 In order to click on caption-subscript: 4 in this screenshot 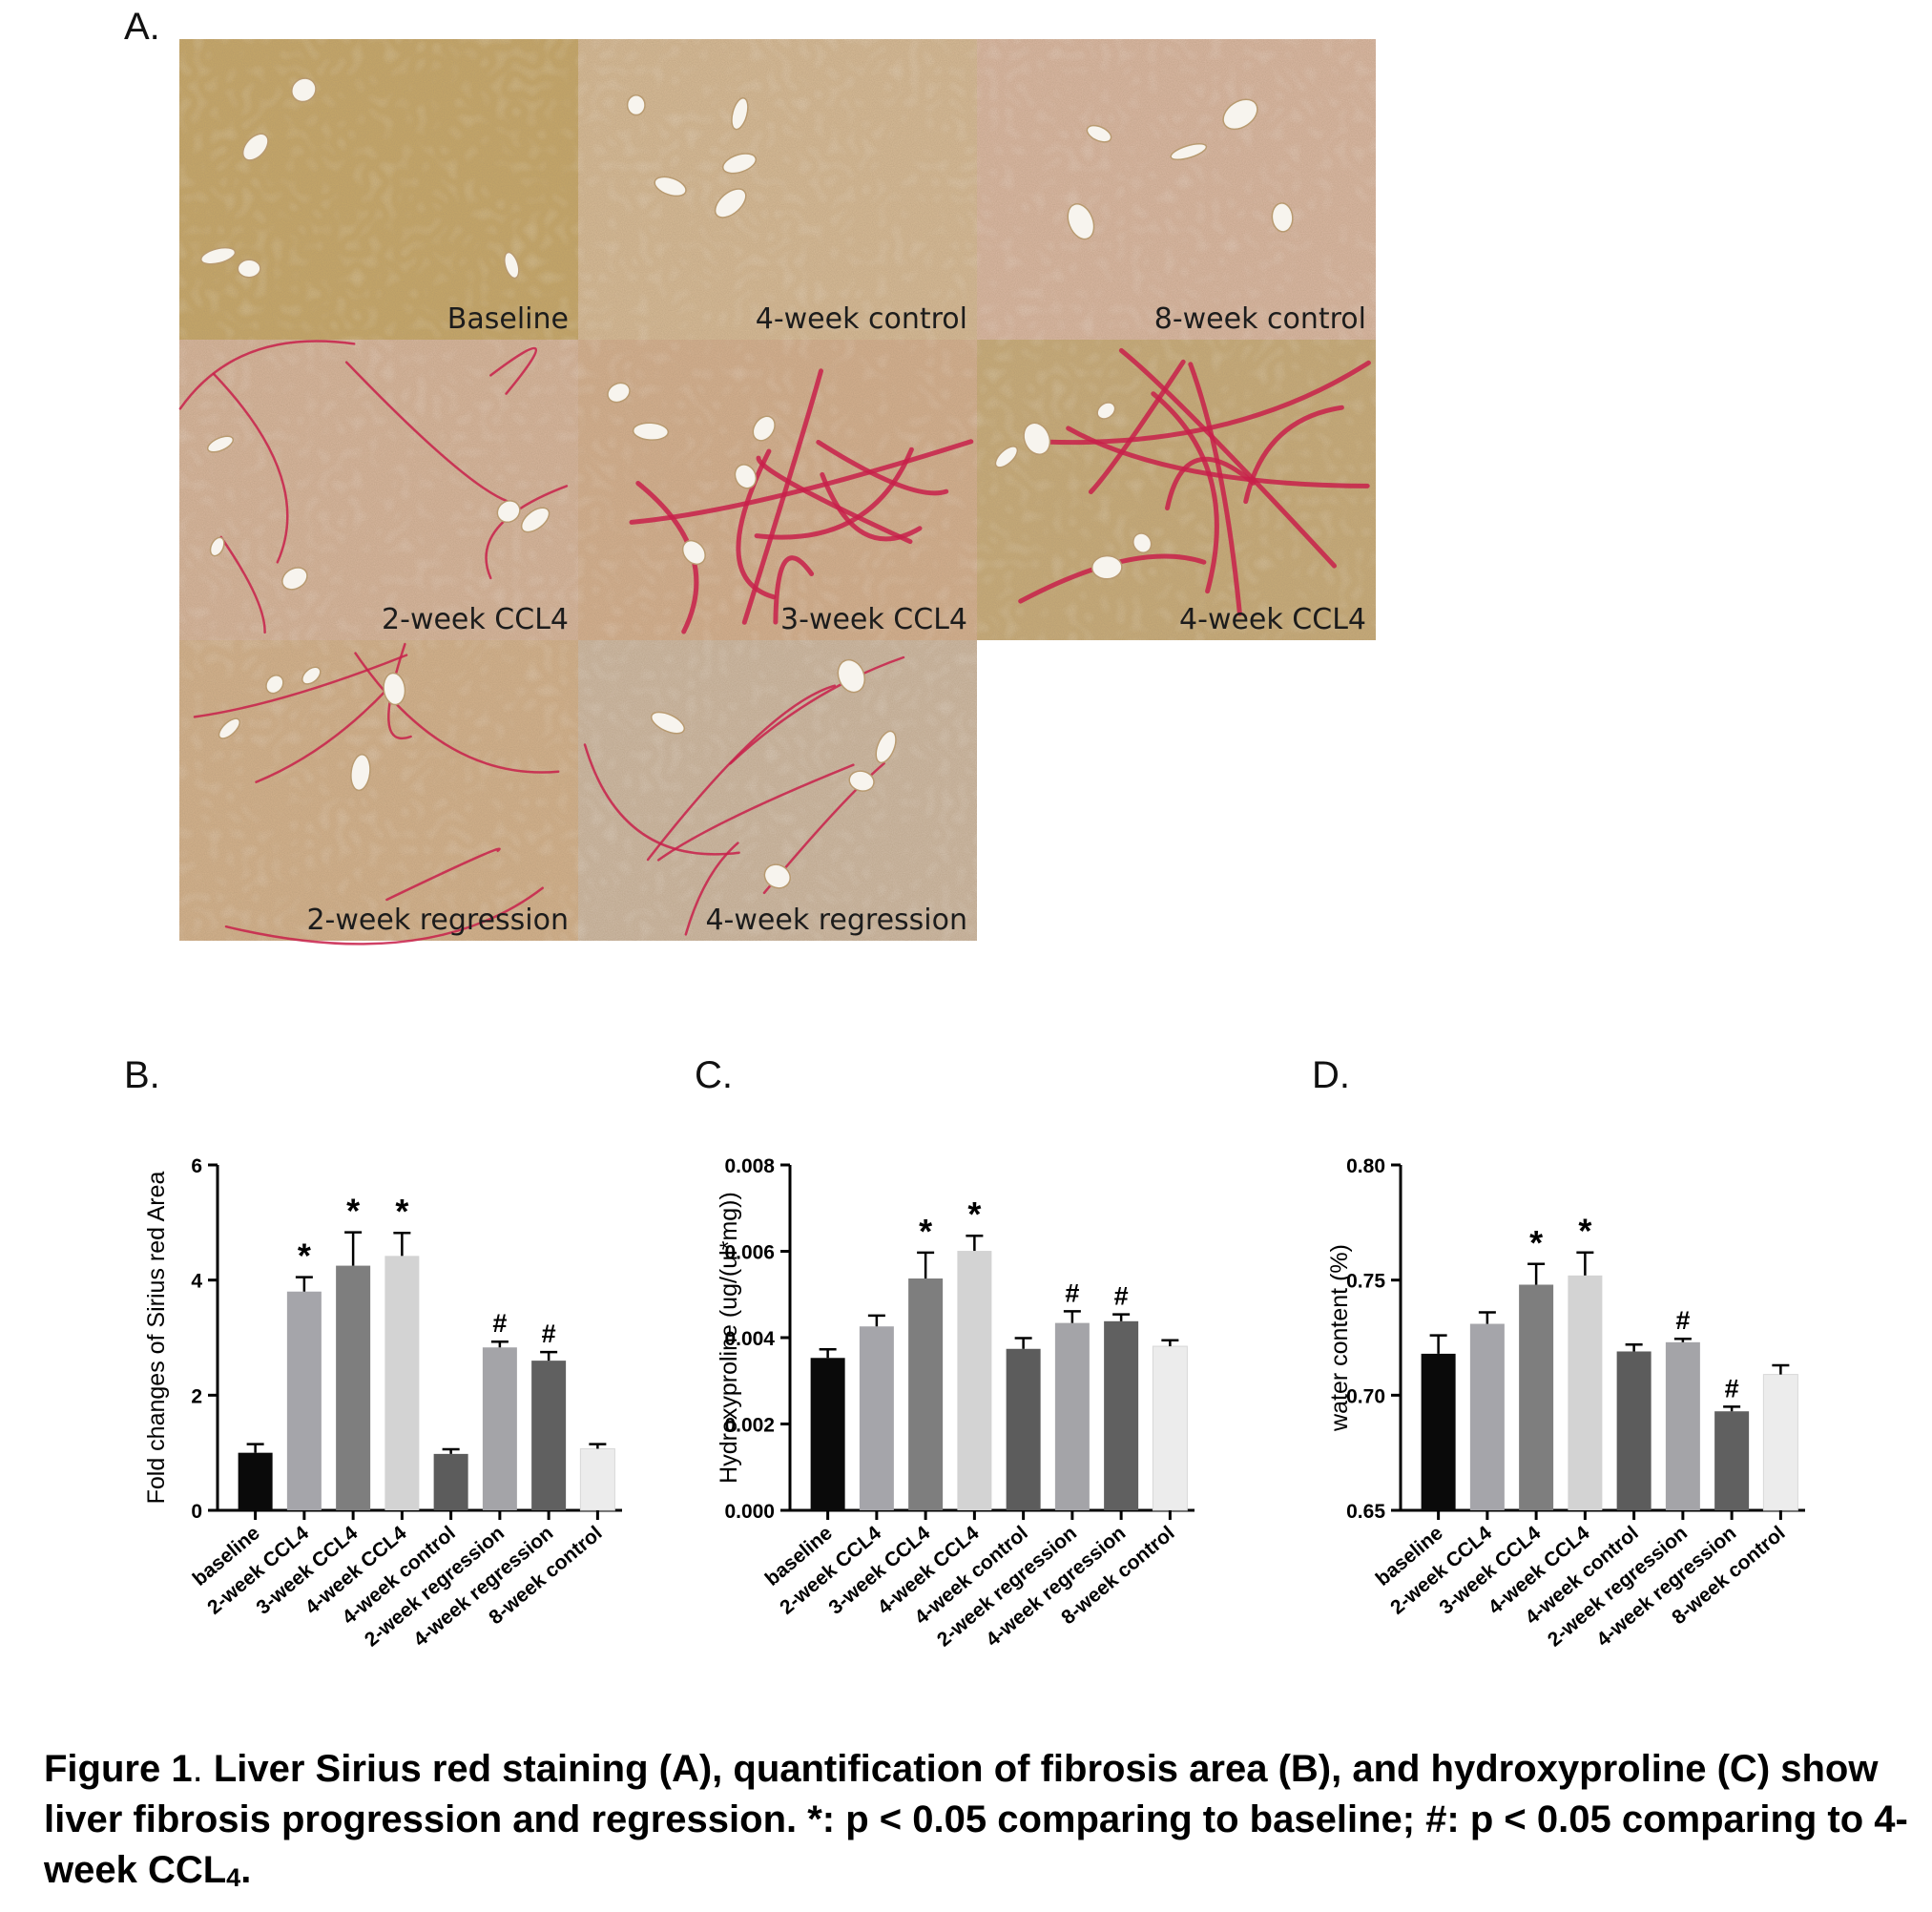, I will do `click(233, 1877)`.